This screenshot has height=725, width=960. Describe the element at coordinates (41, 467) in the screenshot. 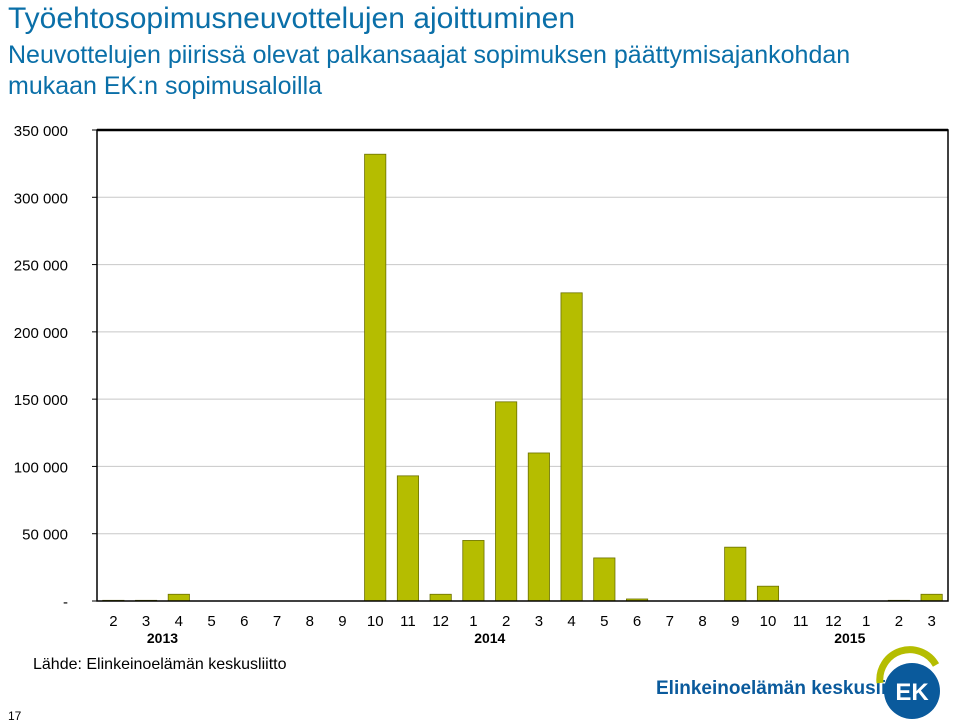

I see `y-tick-label: 100 000` at that location.